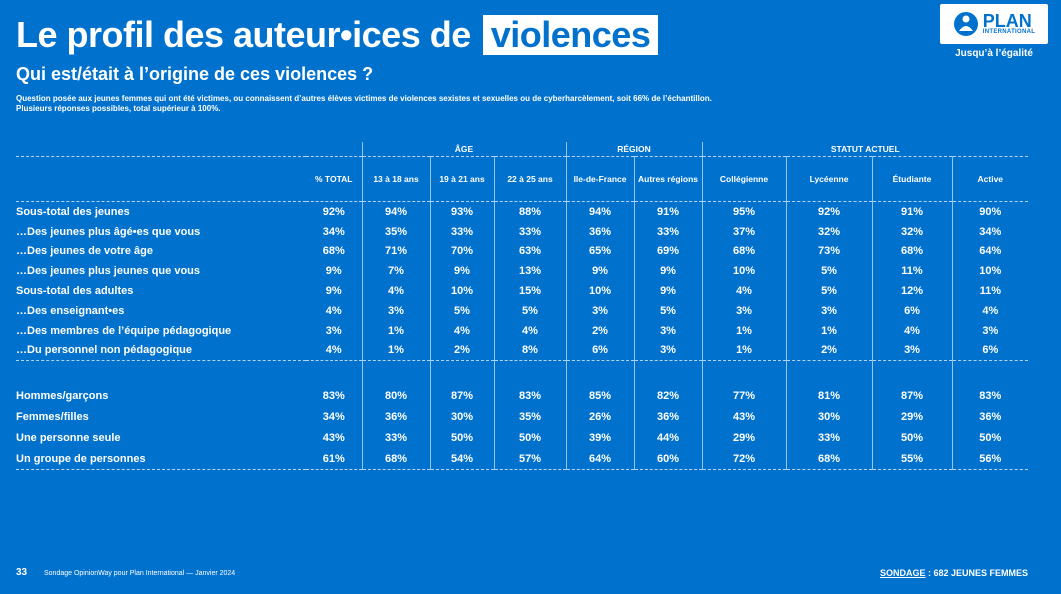 This screenshot has width=1061, height=594. Describe the element at coordinates (600, 396) in the screenshot. I see `table-cell: 85%` at that location.